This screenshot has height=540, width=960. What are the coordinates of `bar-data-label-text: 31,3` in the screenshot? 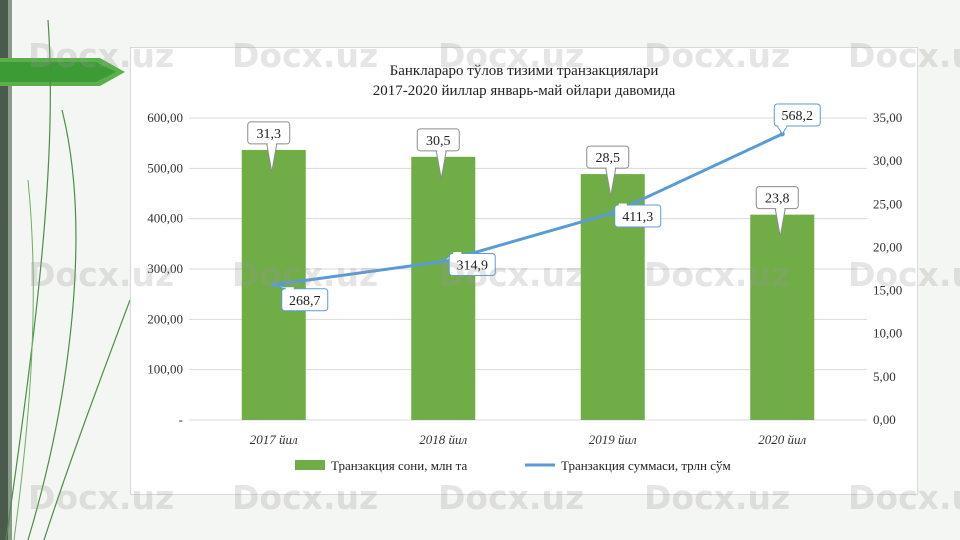 It's located at (269, 134).